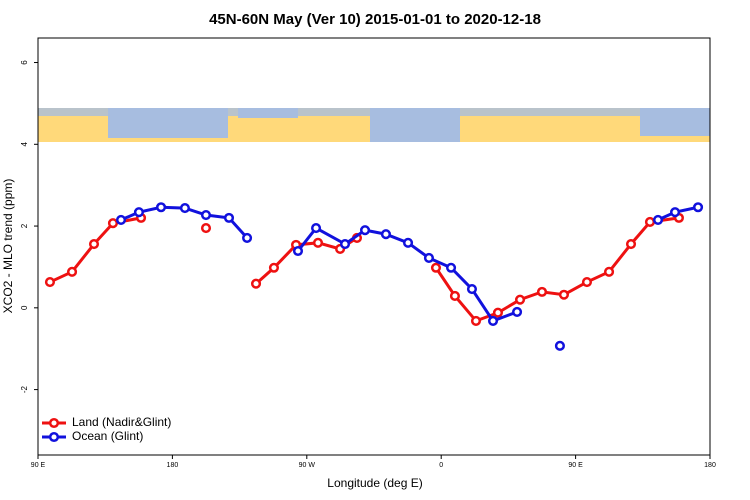  Describe the element at coordinates (121, 422) in the screenshot. I see `legend-label: Land (Nadir&Glint)` at that location.